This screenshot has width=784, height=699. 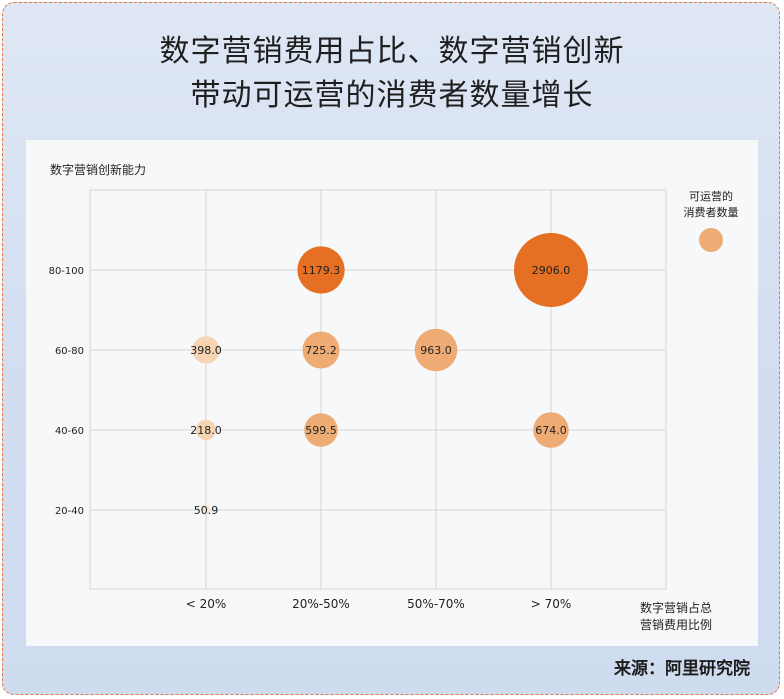 I want to click on bubble-value-label: 599.5, so click(x=321, y=430).